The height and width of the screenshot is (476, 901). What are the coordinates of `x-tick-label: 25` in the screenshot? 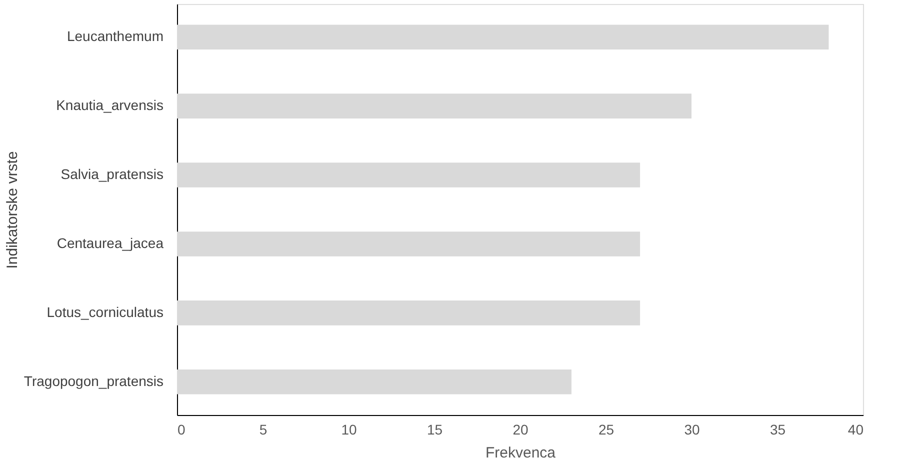 It's located at (606, 430).